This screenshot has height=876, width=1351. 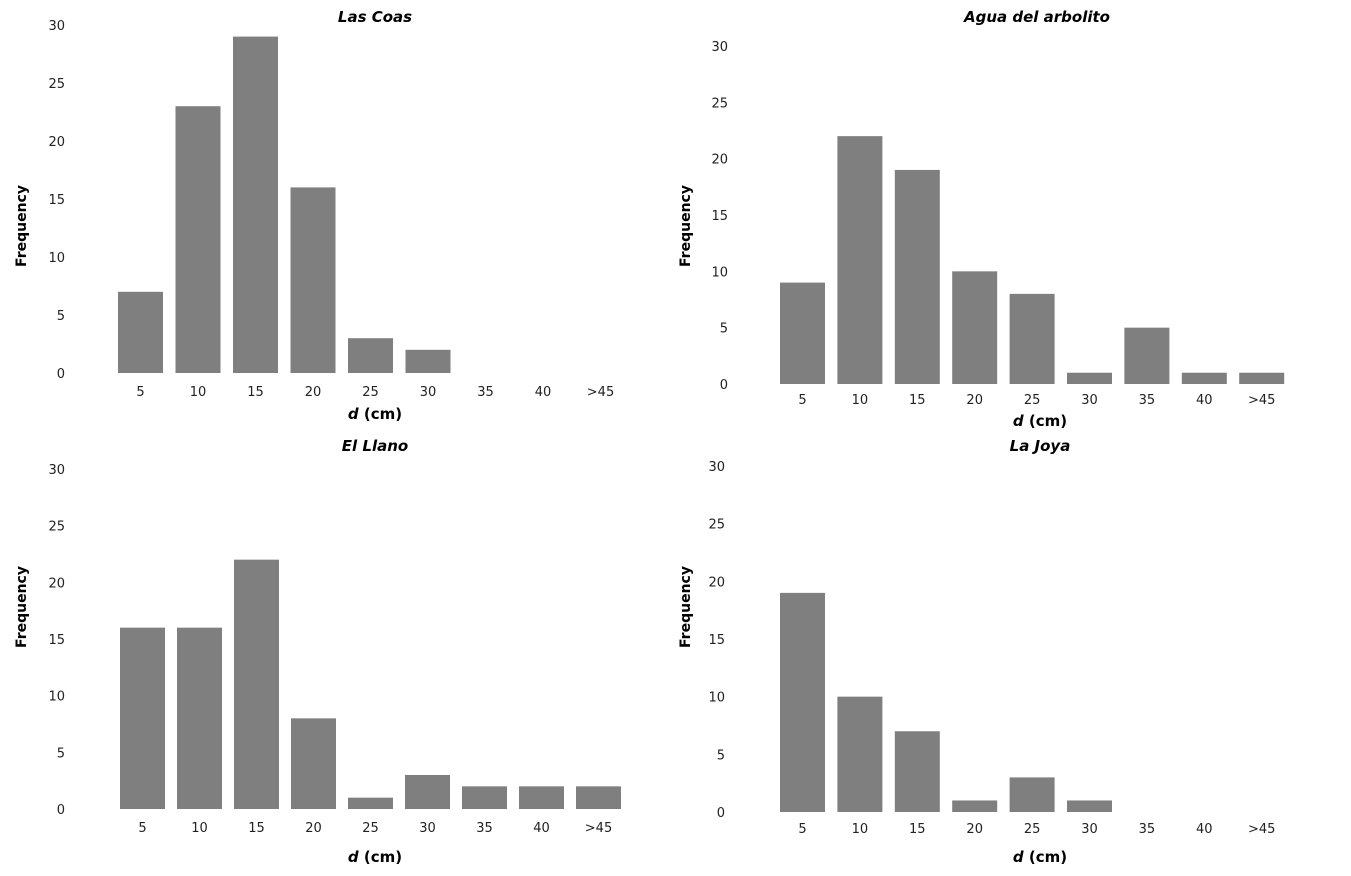 I want to click on chart-title: La Joya, so click(x=1040, y=446).